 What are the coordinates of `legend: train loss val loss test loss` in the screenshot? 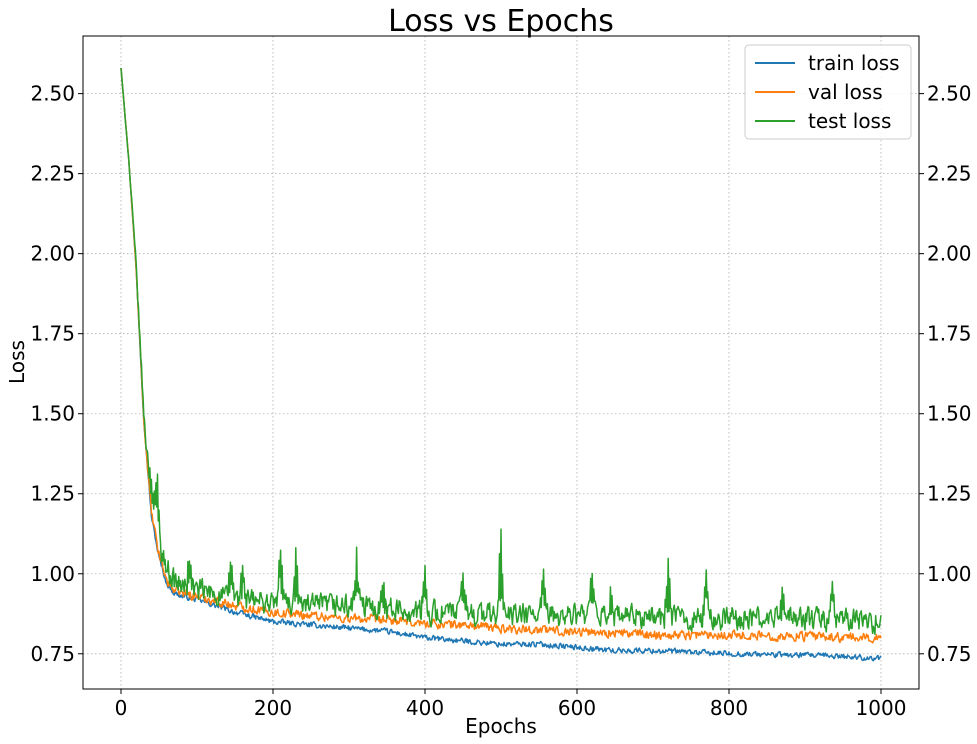 It's located at (828, 92).